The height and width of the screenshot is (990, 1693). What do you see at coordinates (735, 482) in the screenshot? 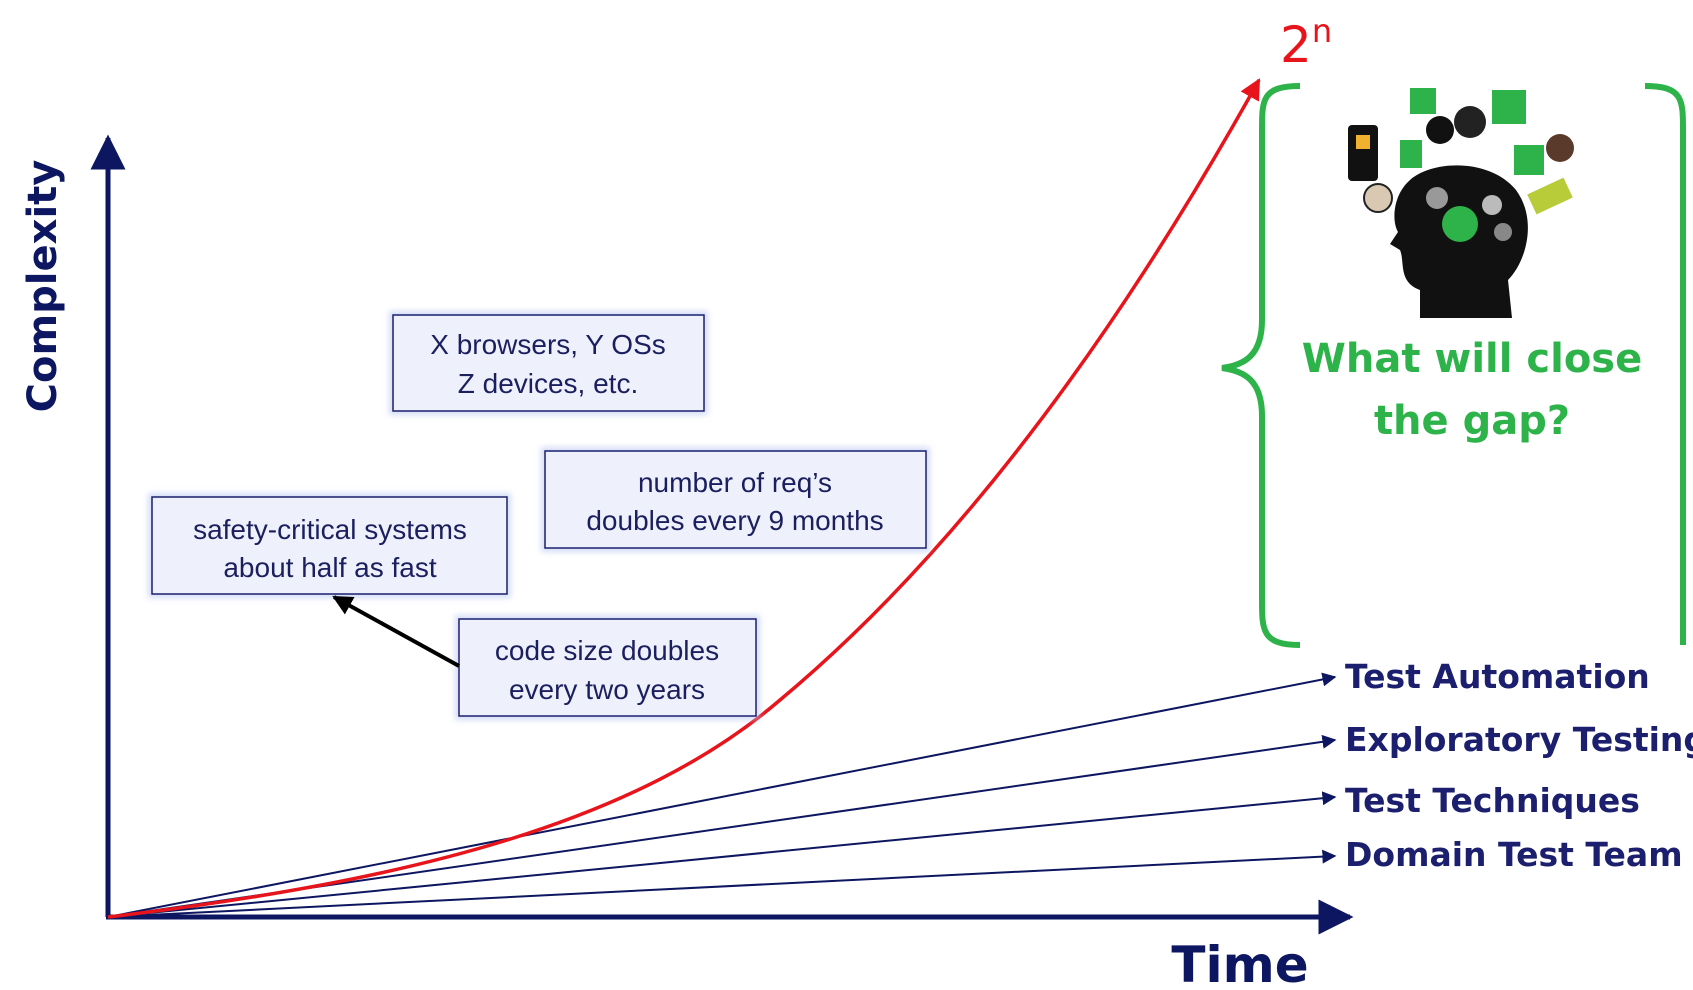
I see `note-text: number of req’s` at bounding box center [735, 482].